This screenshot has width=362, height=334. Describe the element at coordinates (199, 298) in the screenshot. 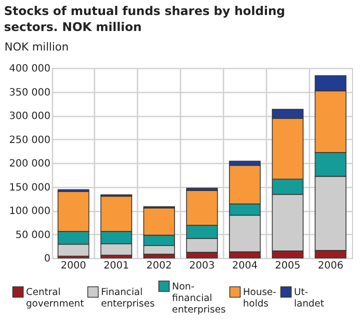

I see `legend-label: Non-financial enterprises` at that location.